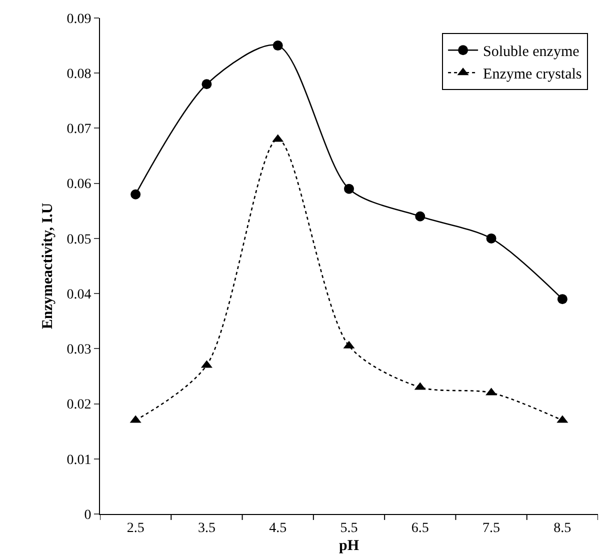 The height and width of the screenshot is (554, 612). Describe the element at coordinates (563, 528) in the screenshot. I see `x-tick-label: 8.5` at that location.